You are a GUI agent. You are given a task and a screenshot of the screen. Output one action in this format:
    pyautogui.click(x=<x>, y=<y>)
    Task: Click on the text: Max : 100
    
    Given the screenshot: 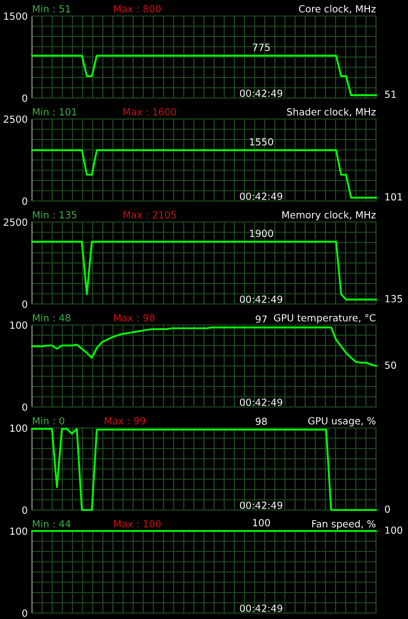 What is the action you would take?
    pyautogui.click(x=137, y=524)
    